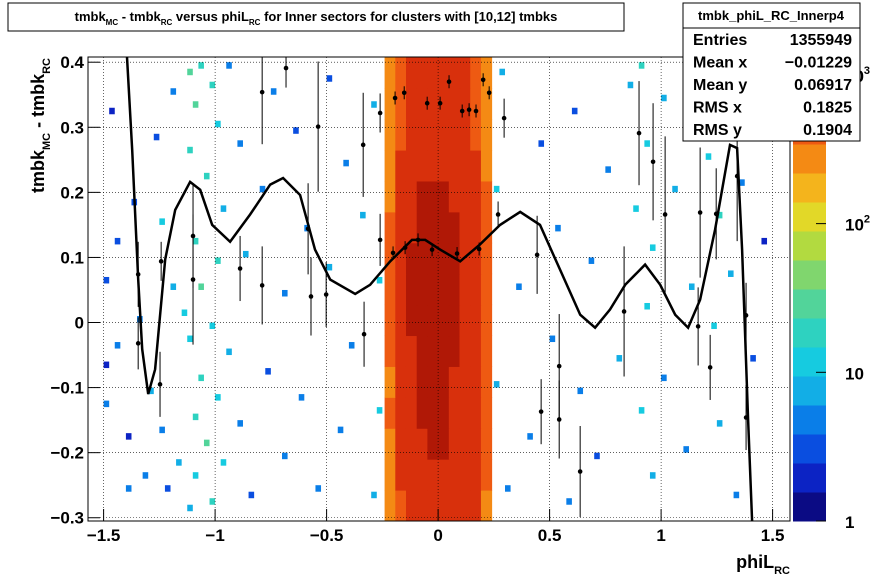 This screenshot has height=578, width=878. I want to click on x-tick-label: 0.5, so click(550, 535).